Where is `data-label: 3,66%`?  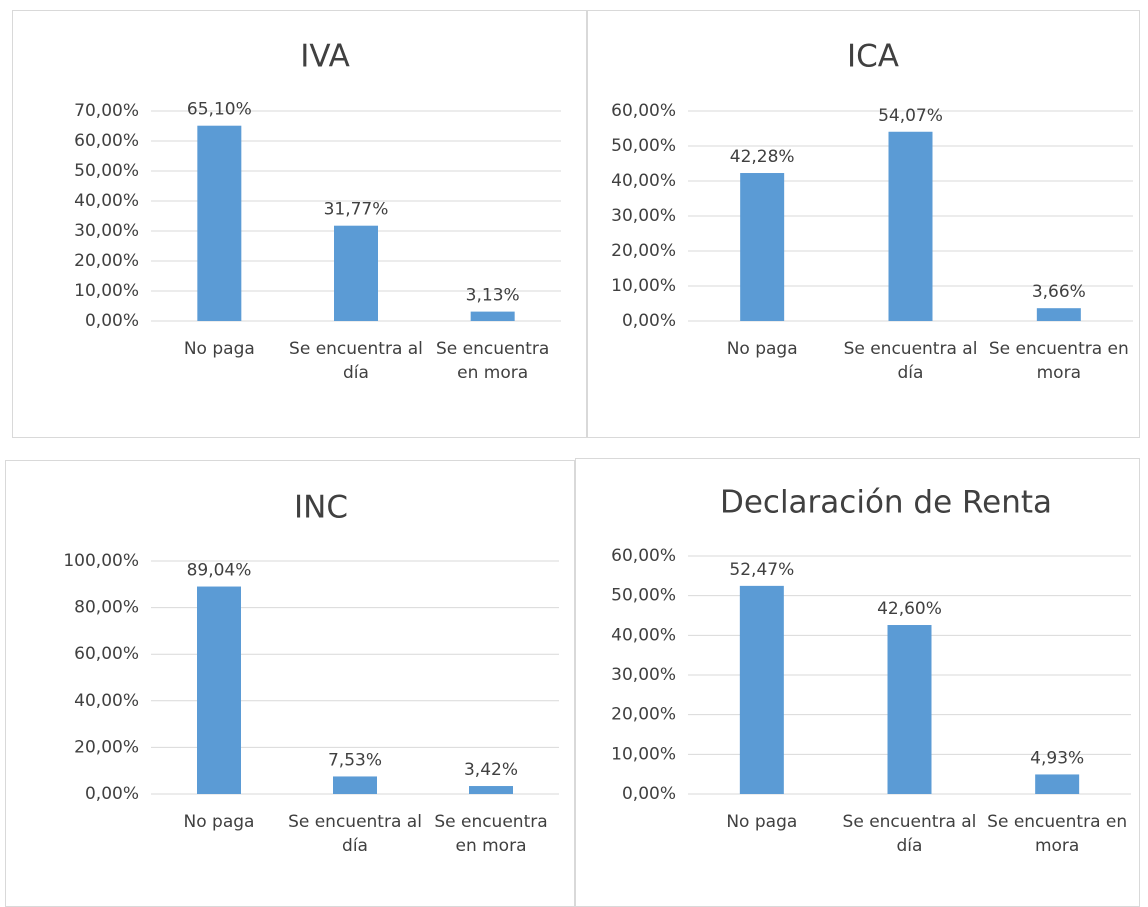 data-label: 3,66% is located at coordinates (1059, 292).